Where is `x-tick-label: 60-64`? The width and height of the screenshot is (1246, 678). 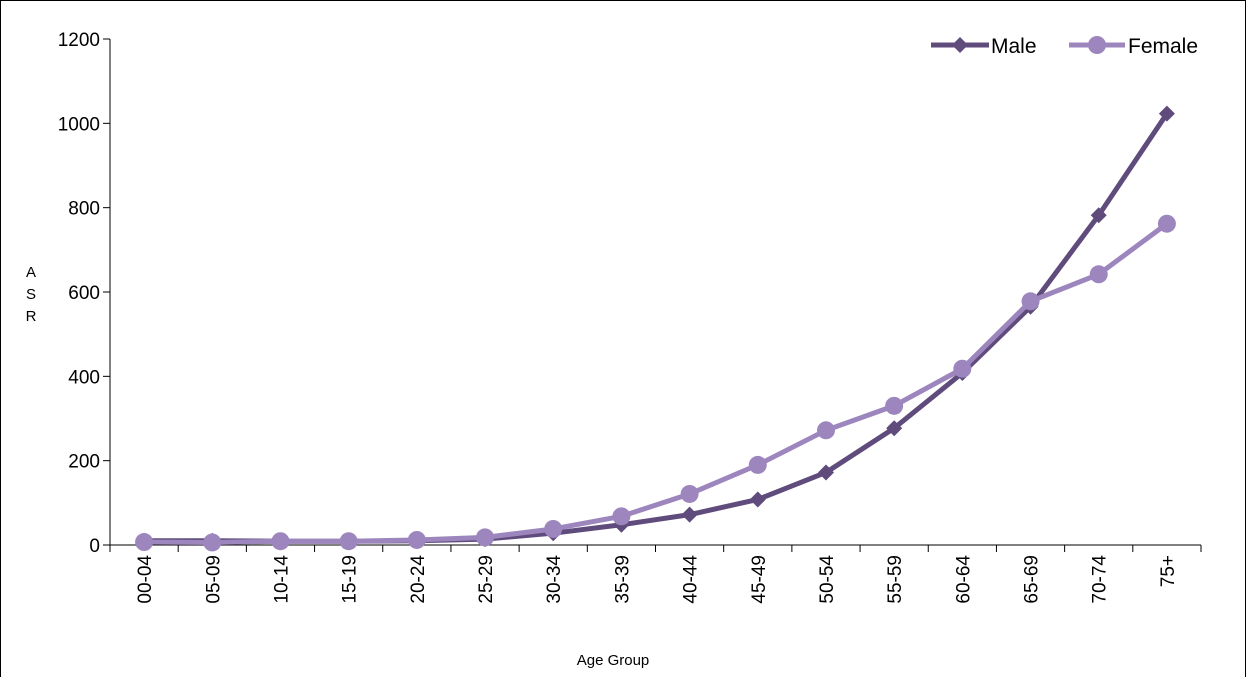
x-tick-label: 60-64 is located at coordinates (963, 579).